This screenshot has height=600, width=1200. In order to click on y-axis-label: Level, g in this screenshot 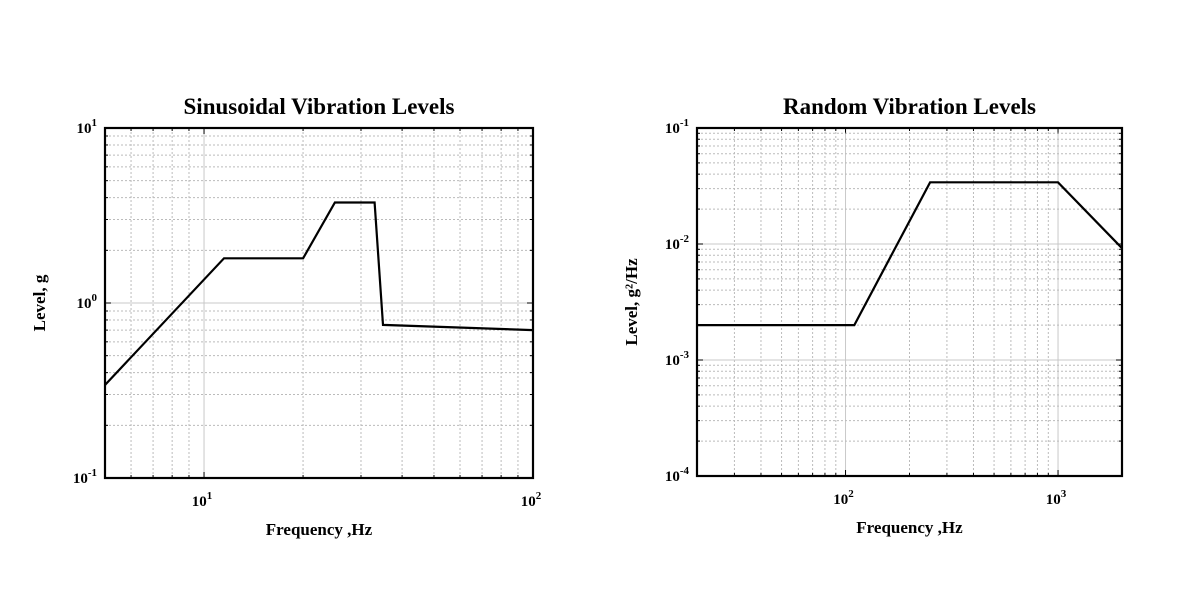, I will do `click(39, 302)`.